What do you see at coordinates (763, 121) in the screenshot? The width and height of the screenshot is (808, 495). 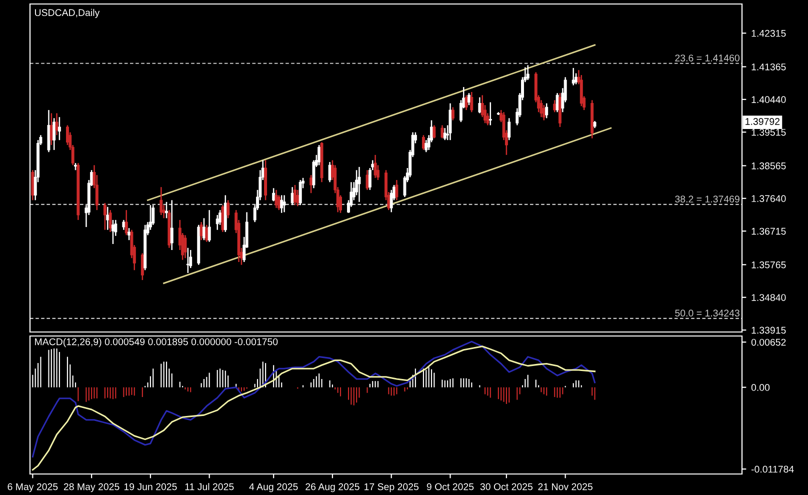 I see `text: 1.39792` at bounding box center [763, 121].